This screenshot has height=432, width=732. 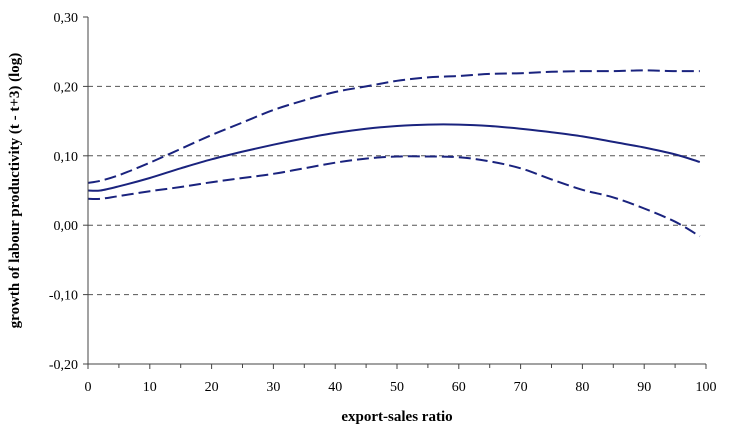 I want to click on x-tick-label: 20, so click(x=212, y=387).